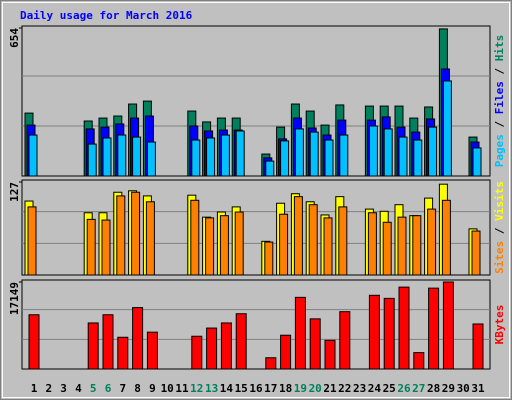 This screenshot has height=400, width=512. What do you see at coordinates (241, 388) in the screenshot?
I see `x-tick-label: 15` at bounding box center [241, 388].